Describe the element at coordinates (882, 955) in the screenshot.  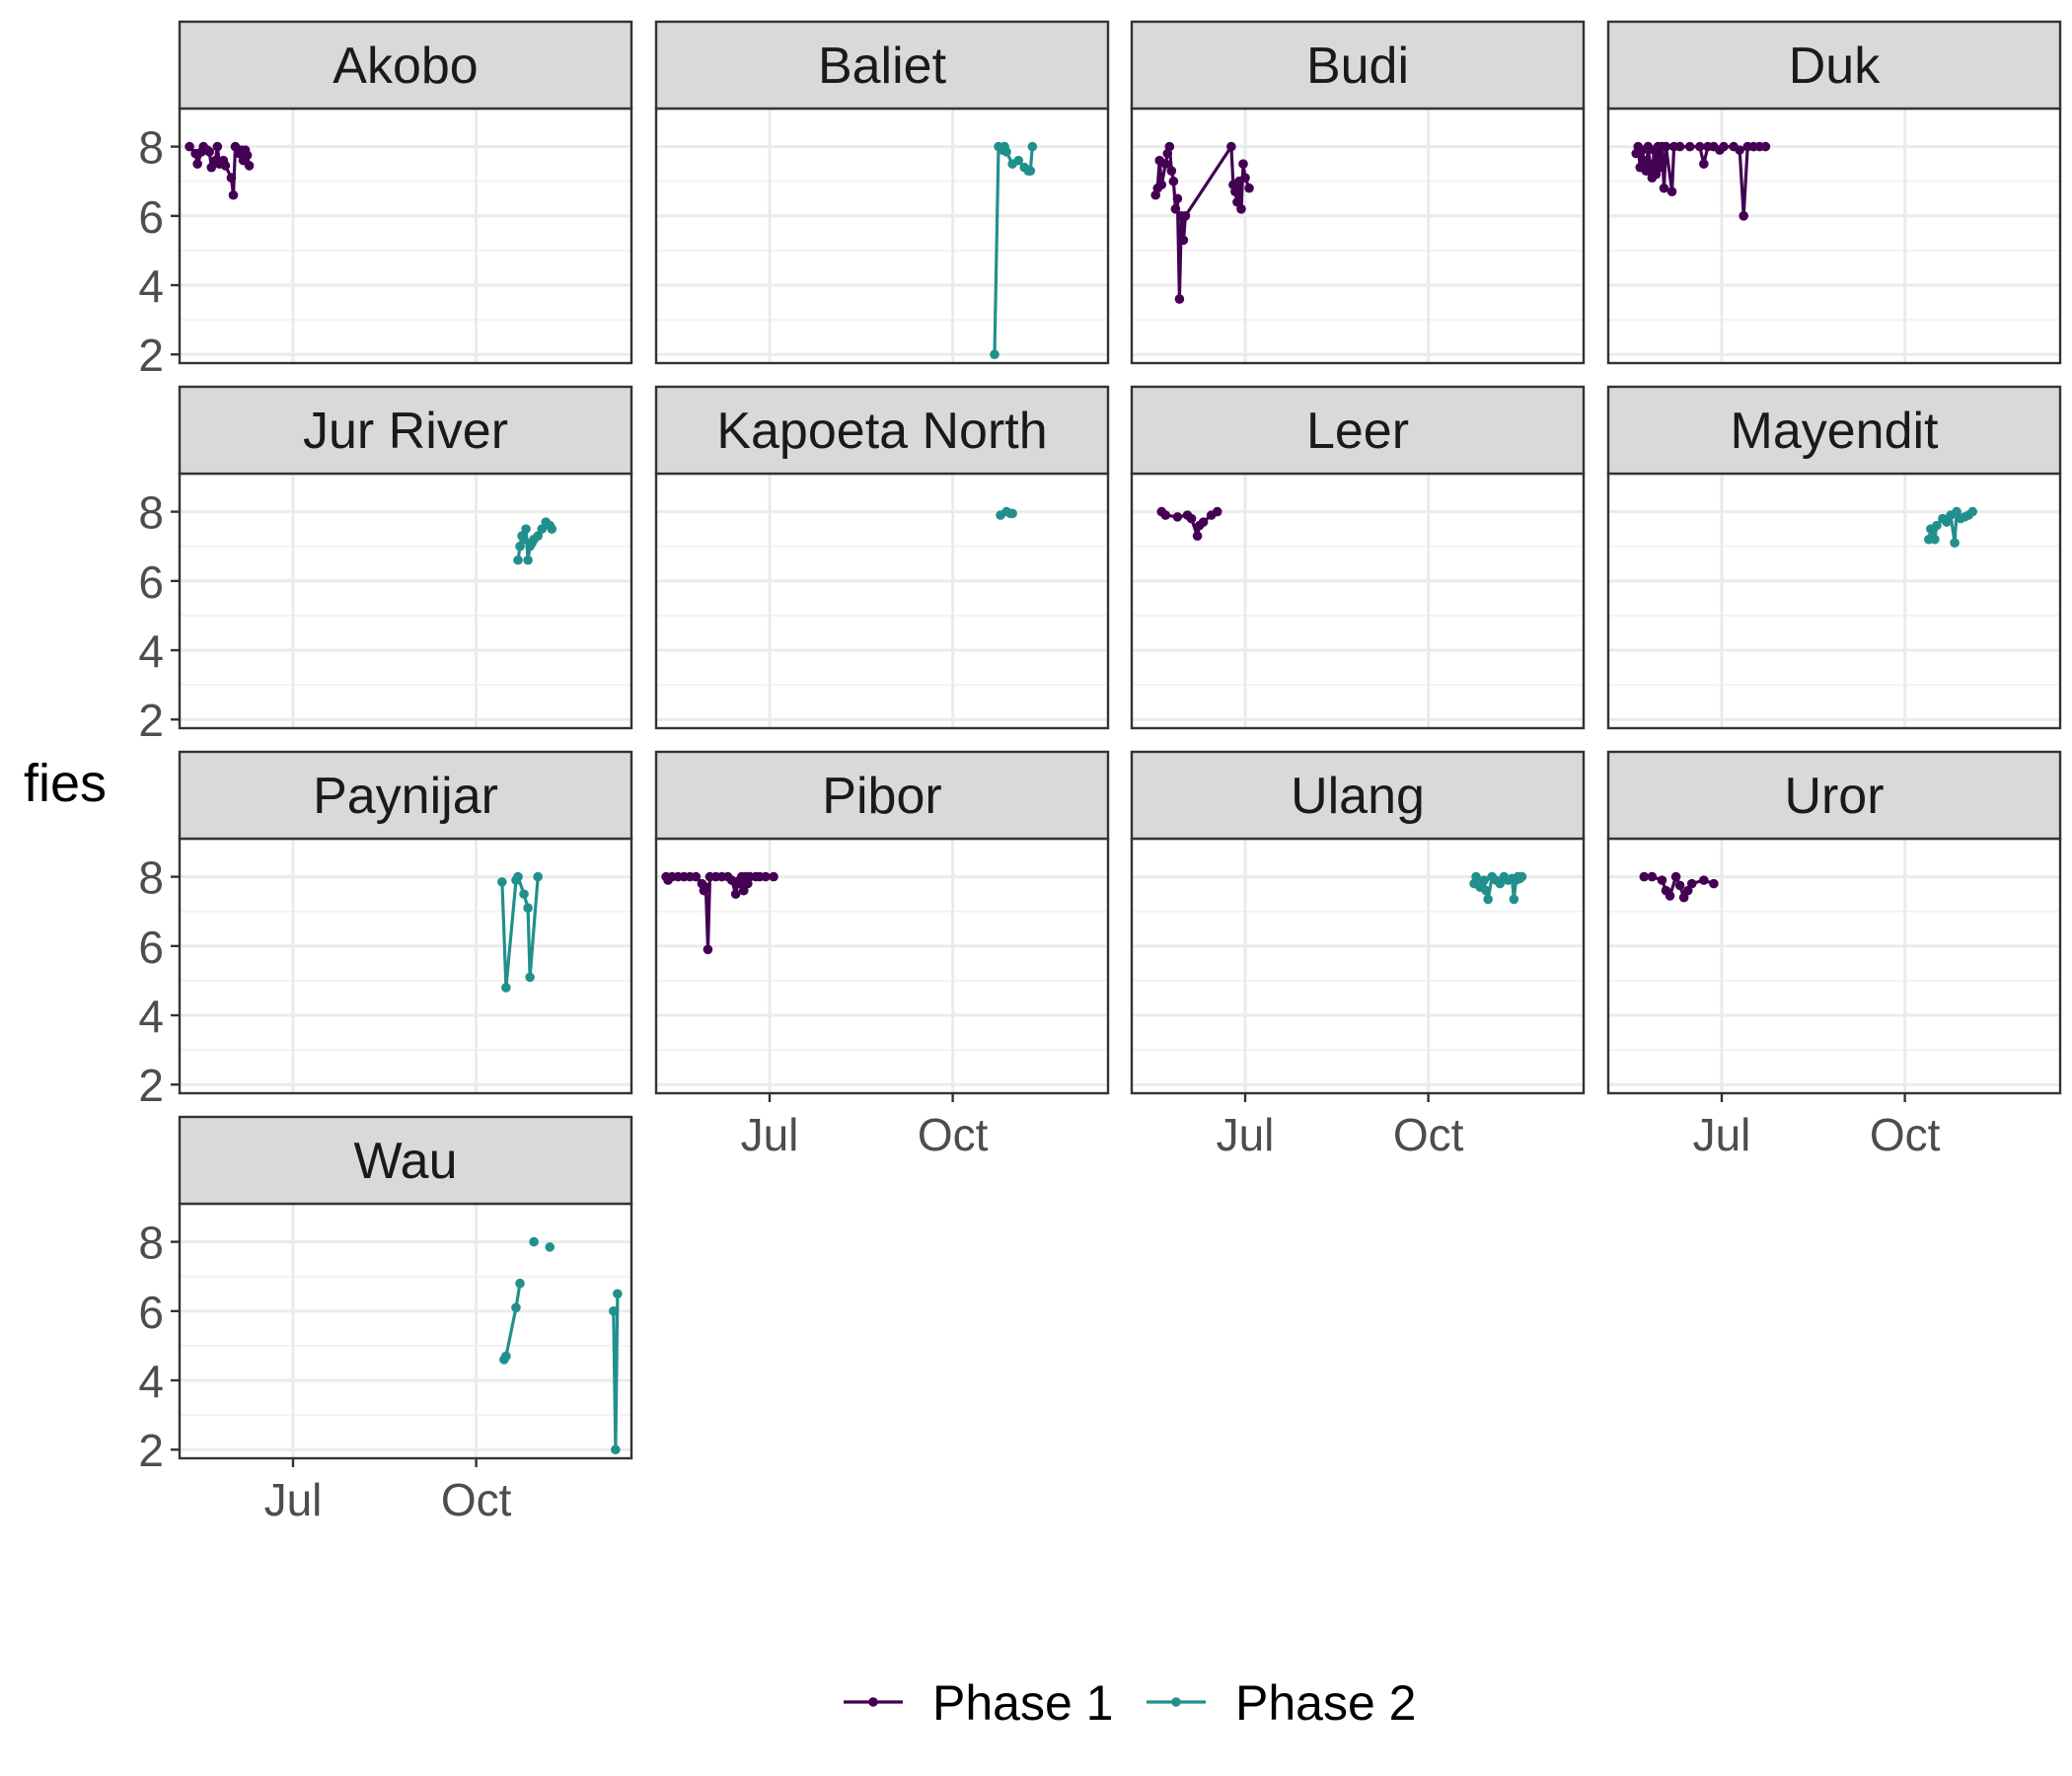
I see `facet-pibor: Pibor Jul Oct` at that location.